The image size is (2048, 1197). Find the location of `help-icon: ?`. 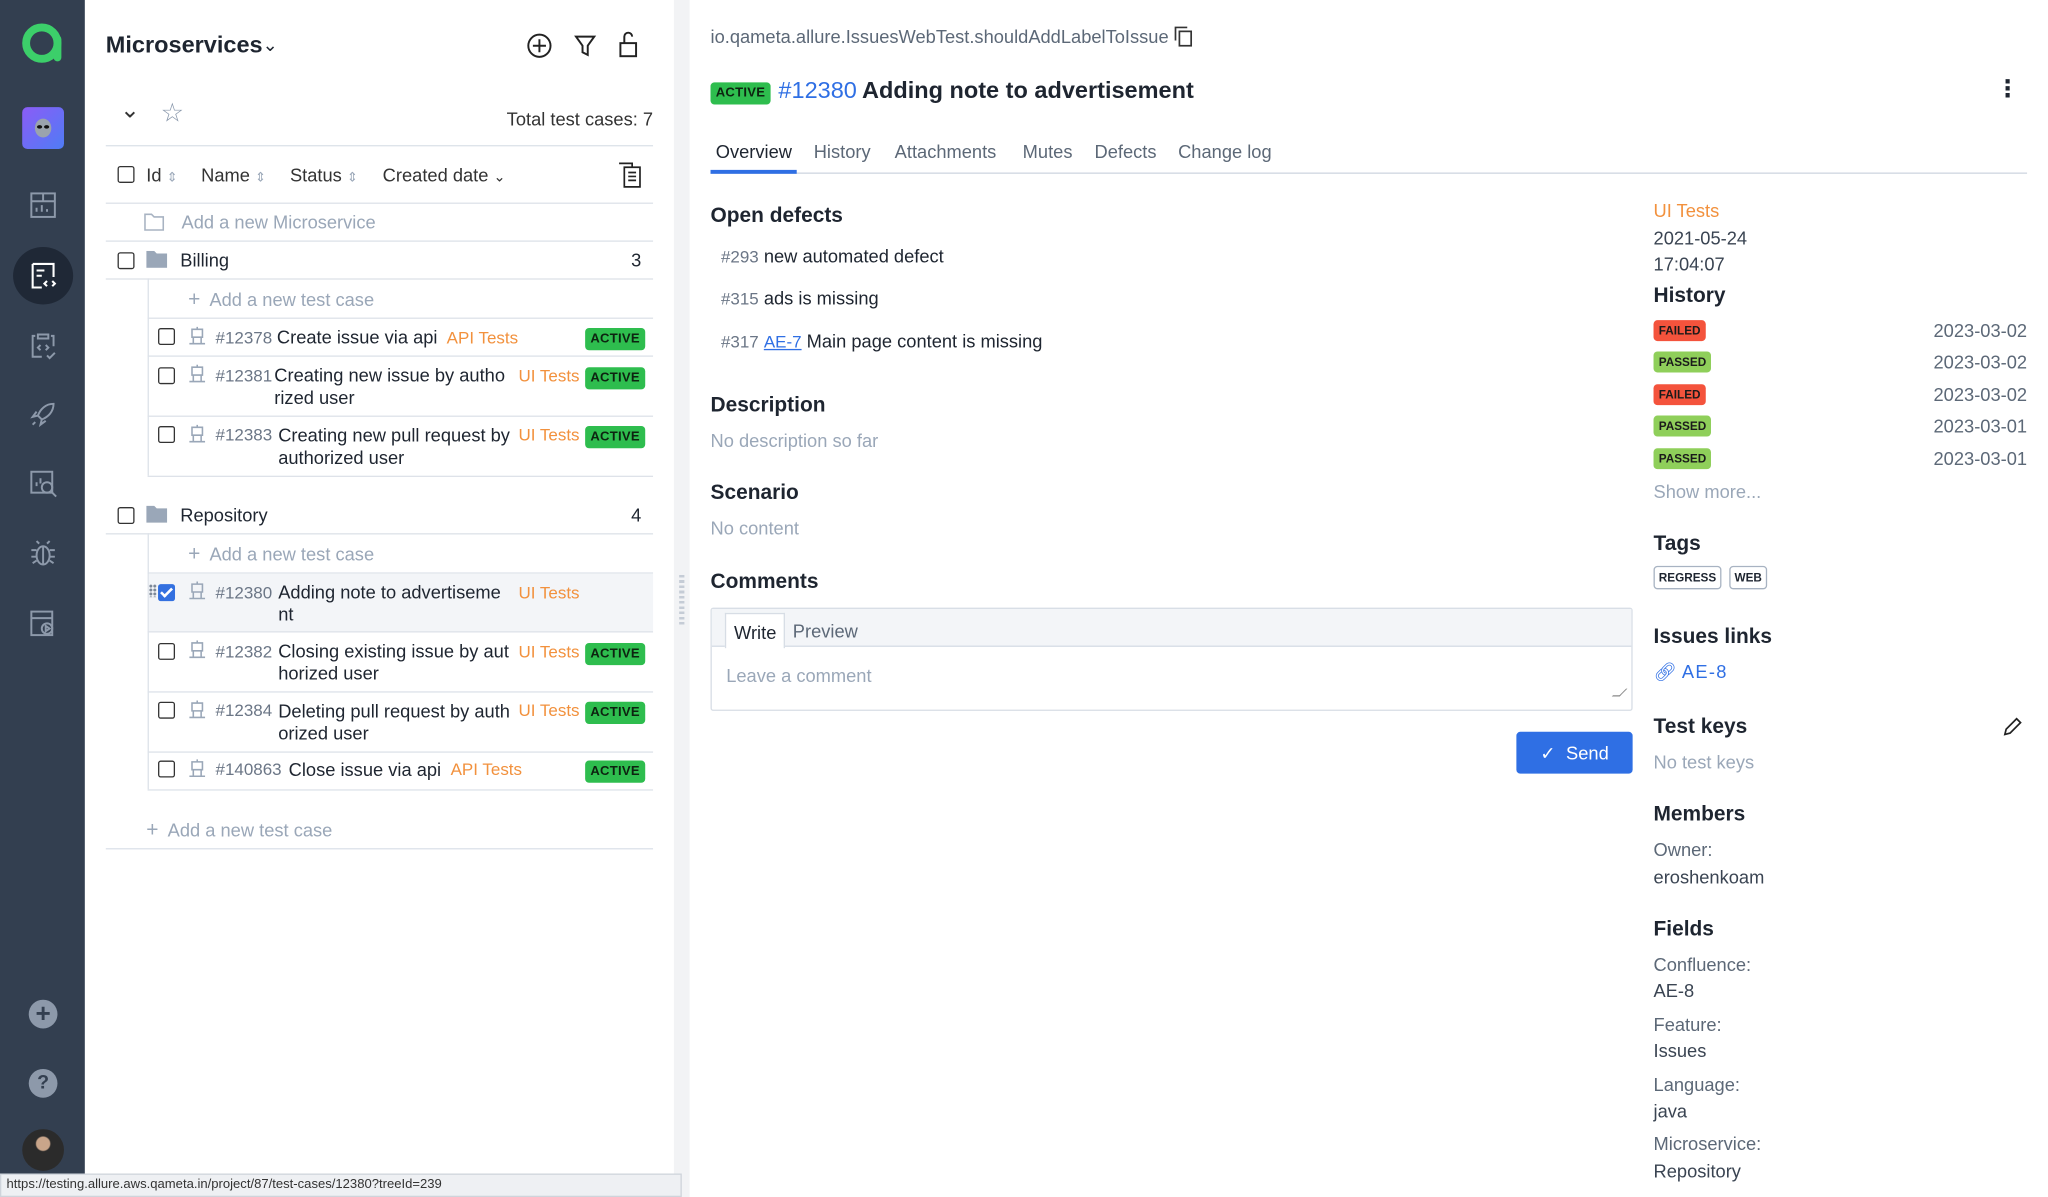

help-icon: ? is located at coordinates (43, 1083).